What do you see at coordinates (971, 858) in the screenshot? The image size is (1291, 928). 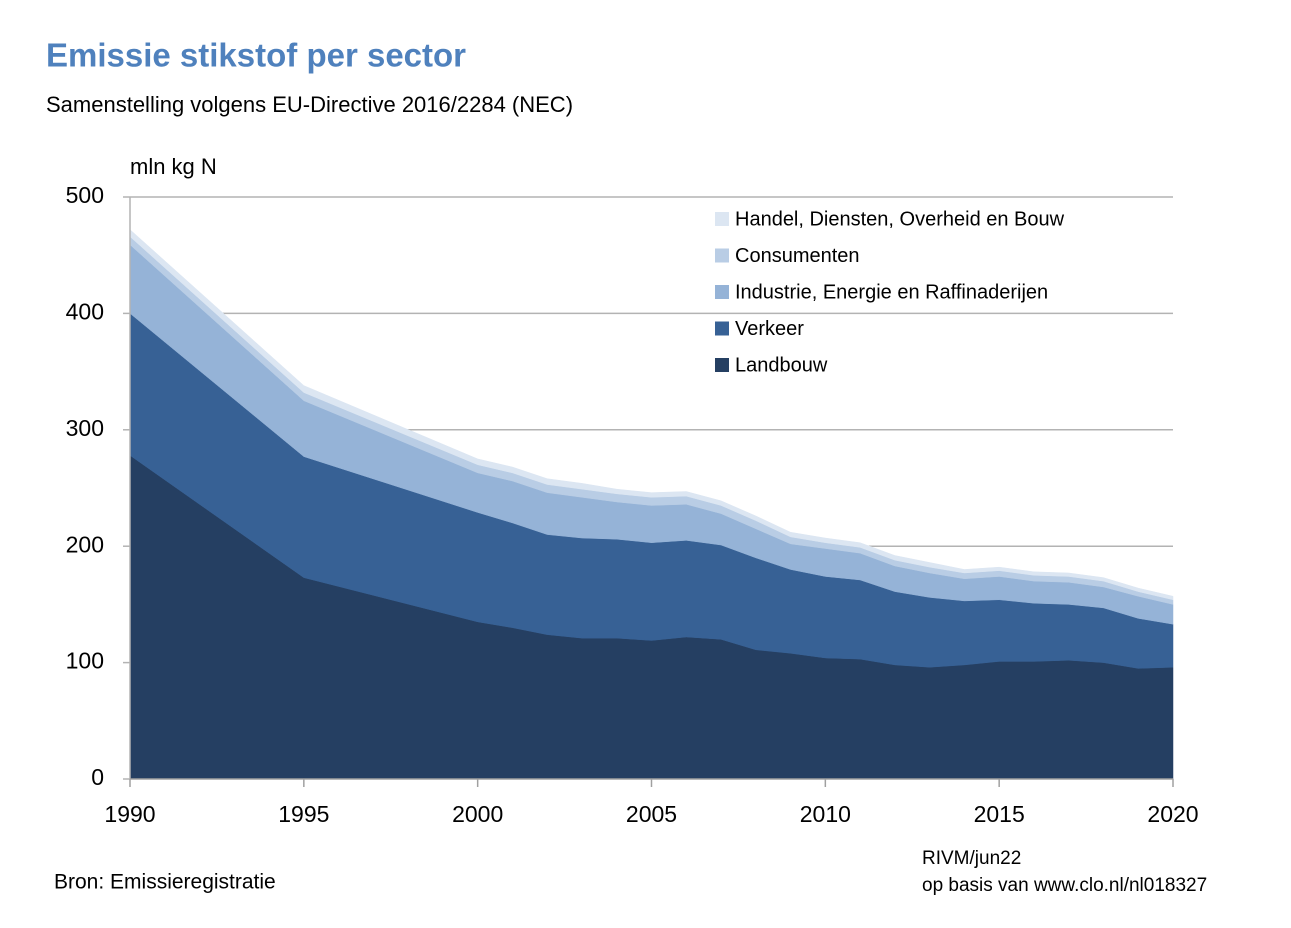 I see `note: RIVM/jun22` at bounding box center [971, 858].